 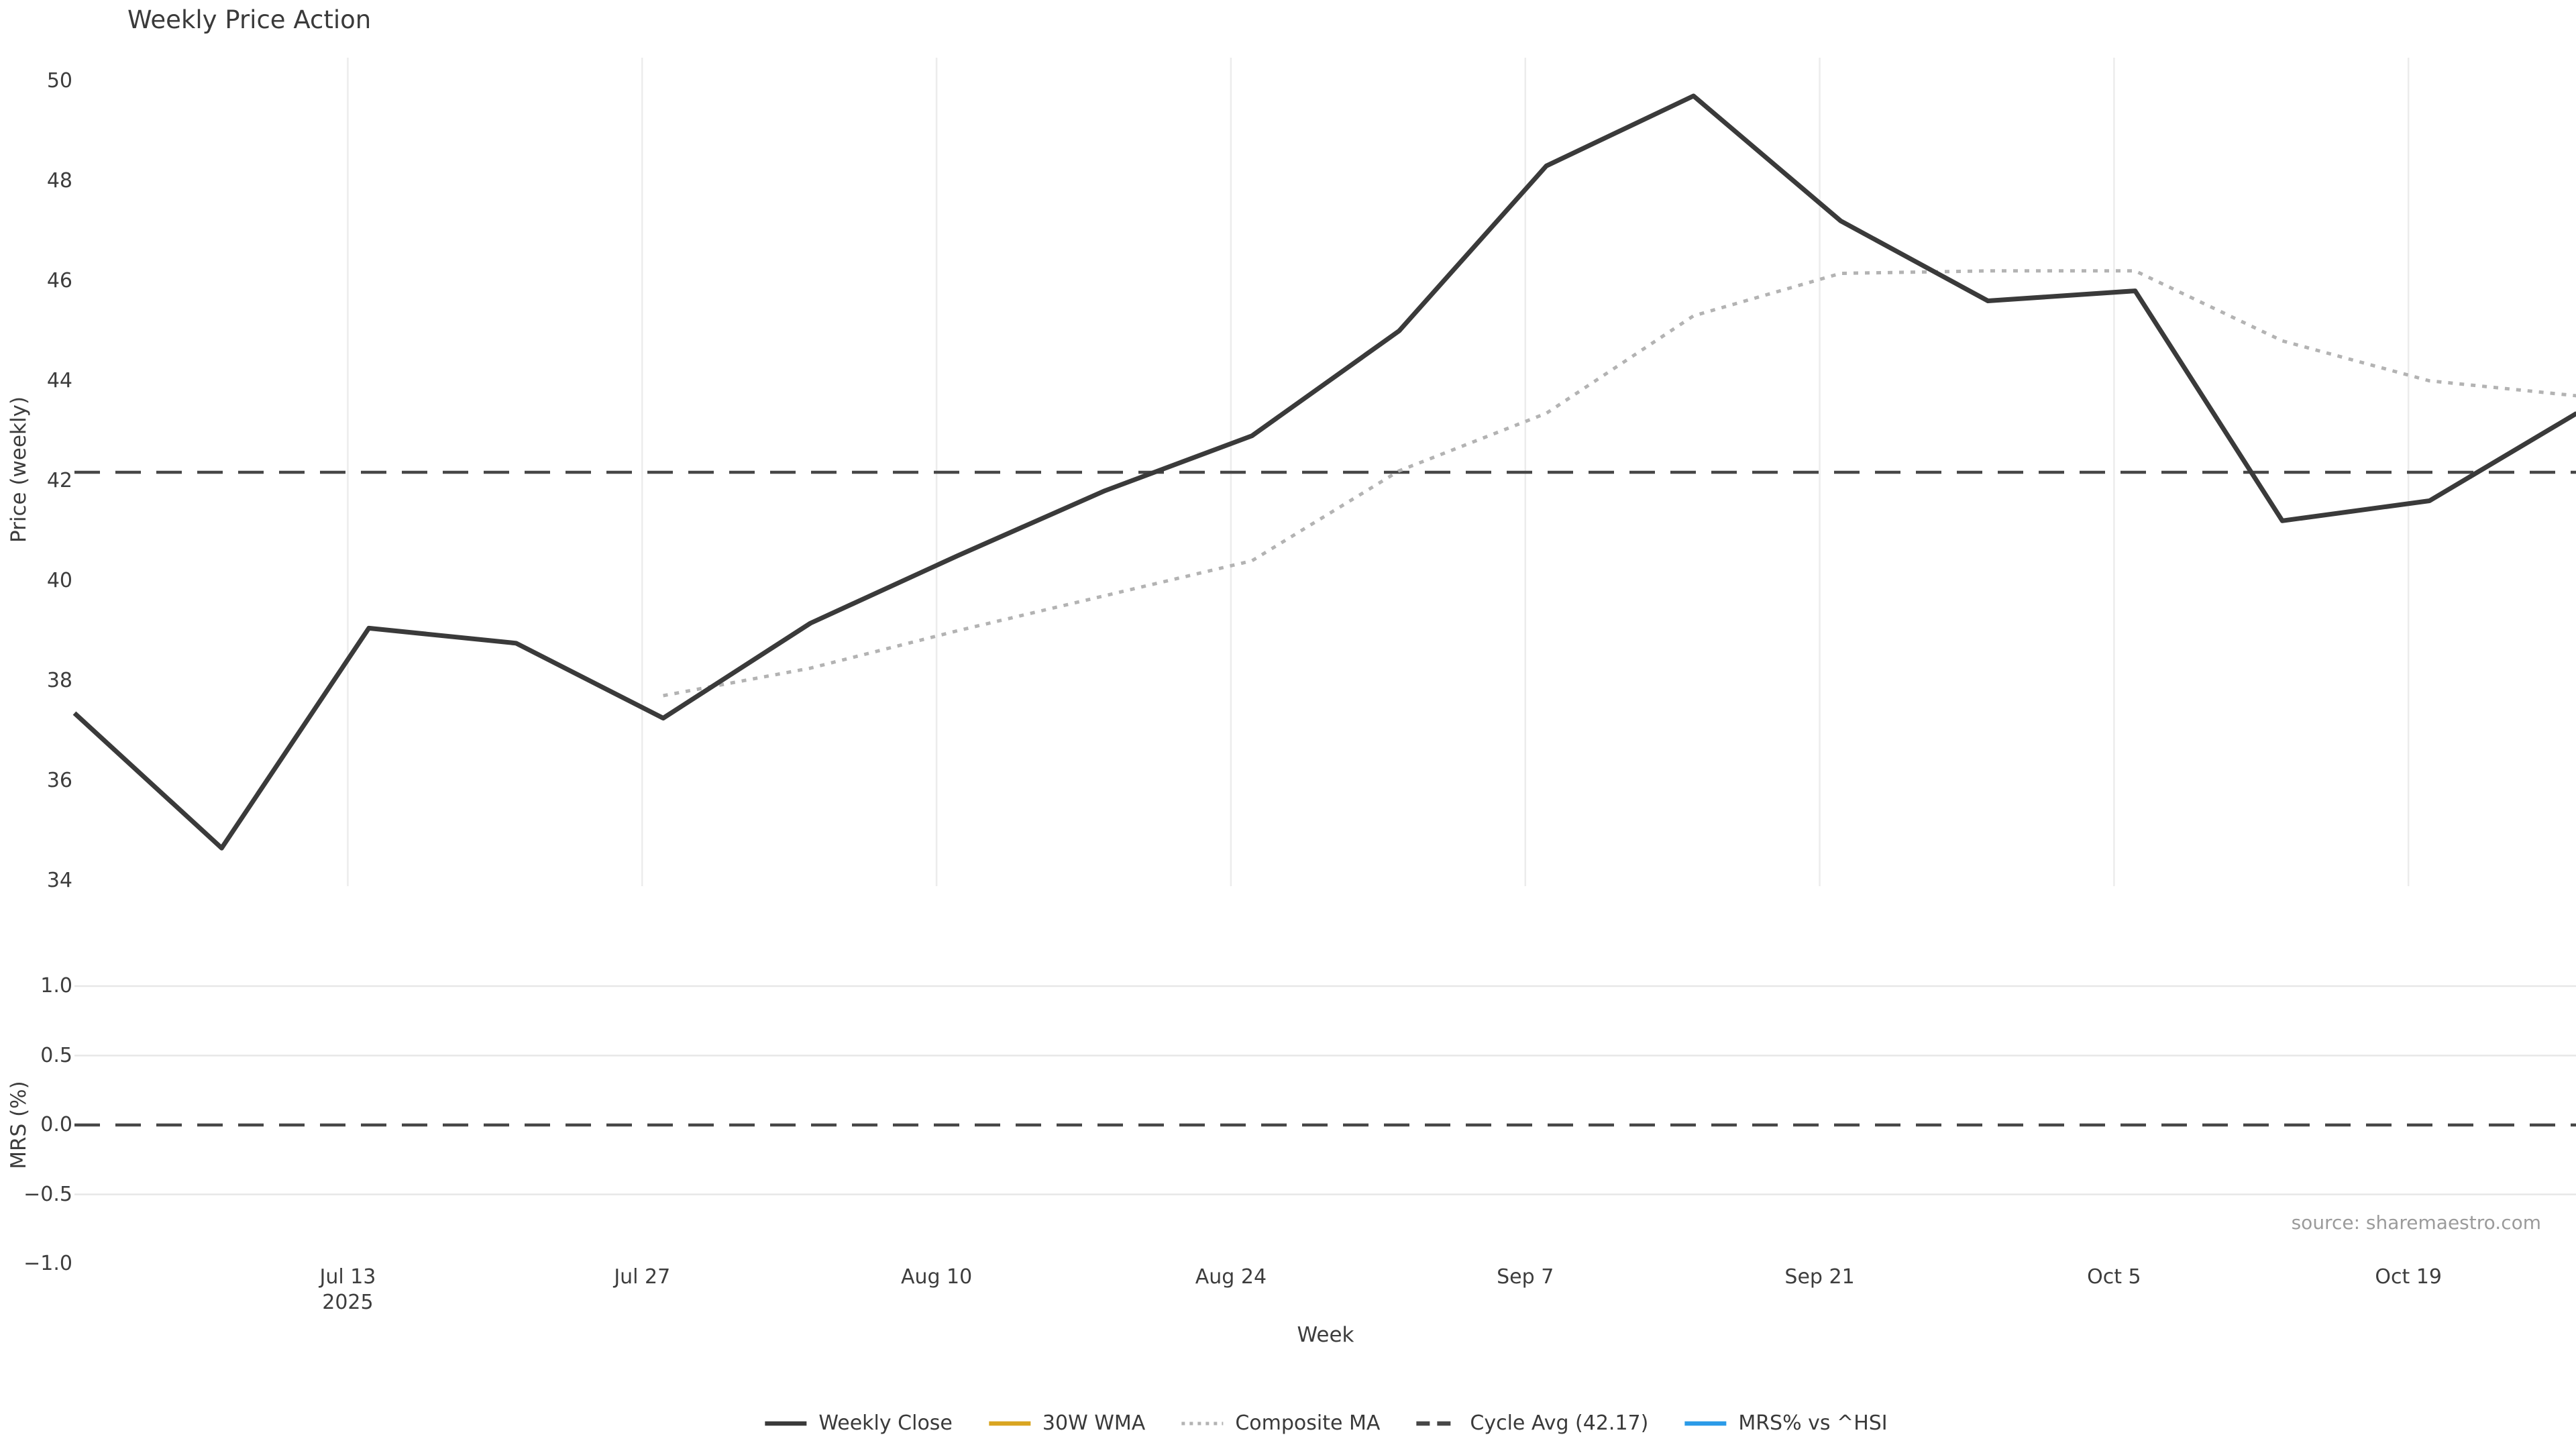 What do you see at coordinates (936, 1277) in the screenshot?
I see `x-tick-label: Aug 10` at bounding box center [936, 1277].